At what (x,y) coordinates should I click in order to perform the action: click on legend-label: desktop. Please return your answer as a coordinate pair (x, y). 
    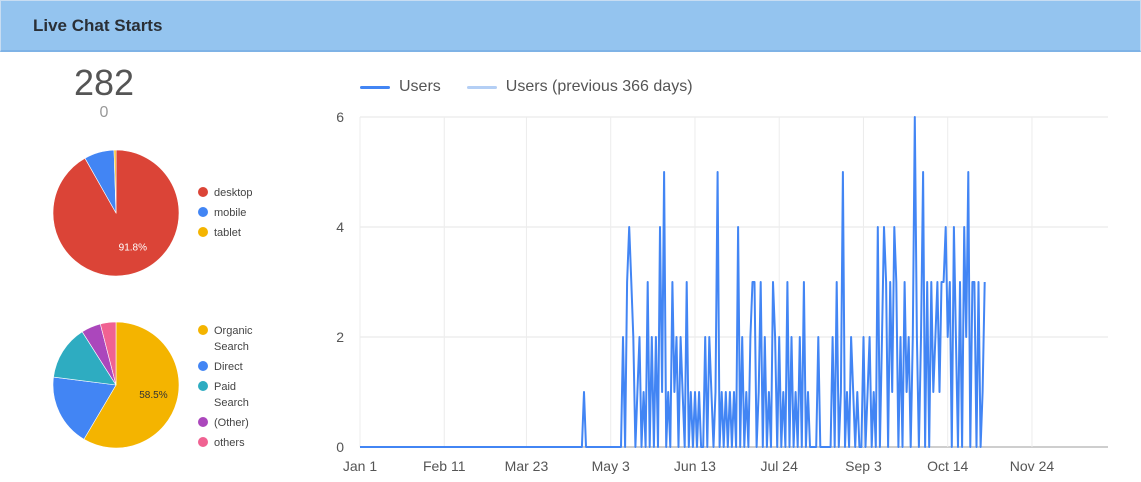
    Looking at the image, I should click on (233, 193).